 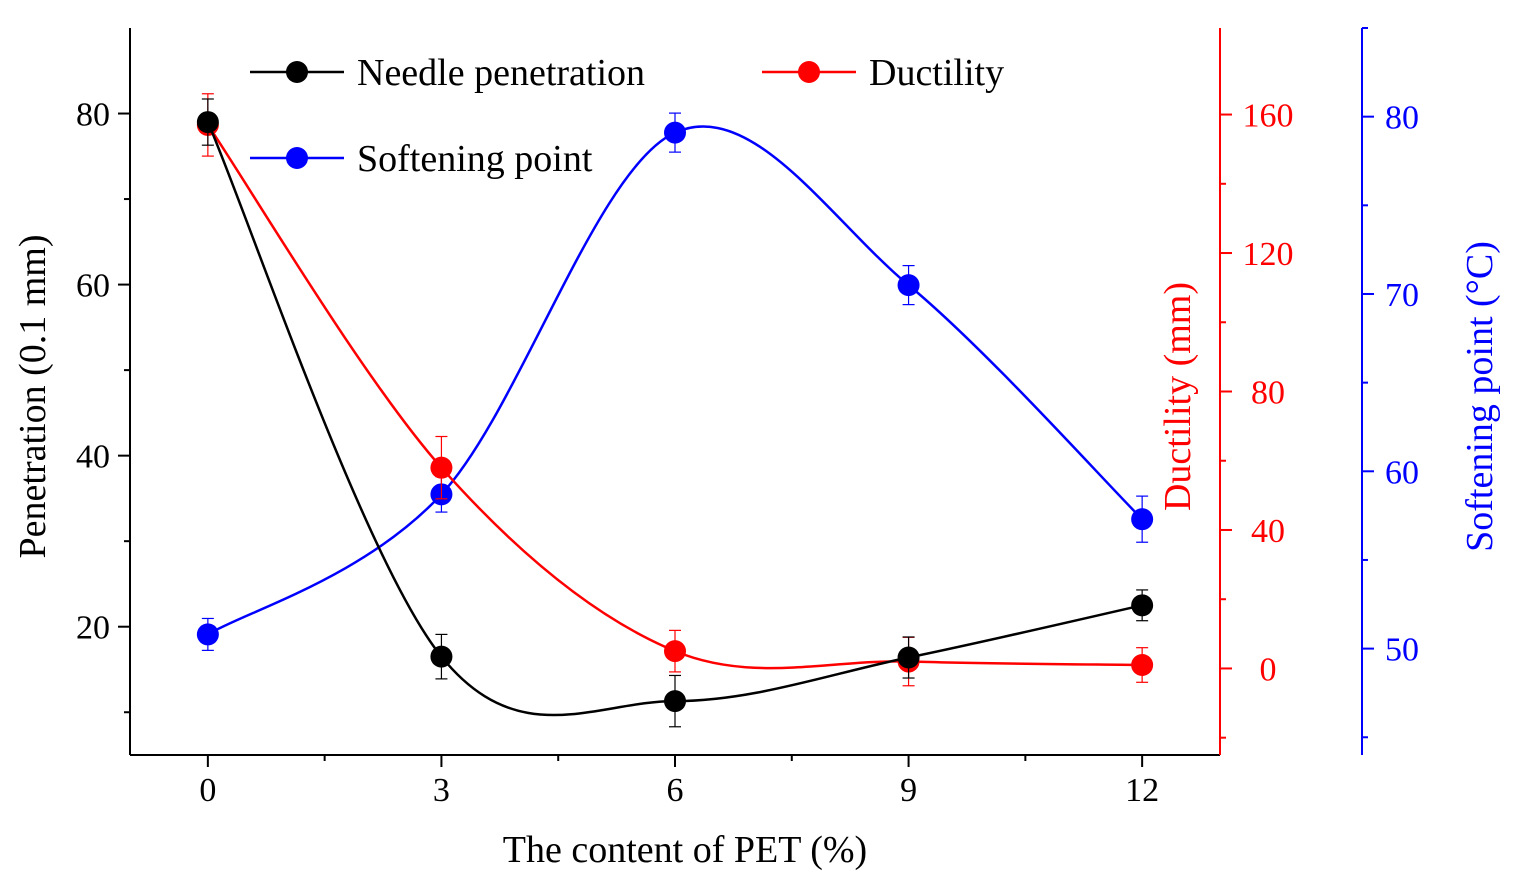 What do you see at coordinates (1268, 116) in the screenshot?
I see `ductility-tick-label: 160` at bounding box center [1268, 116].